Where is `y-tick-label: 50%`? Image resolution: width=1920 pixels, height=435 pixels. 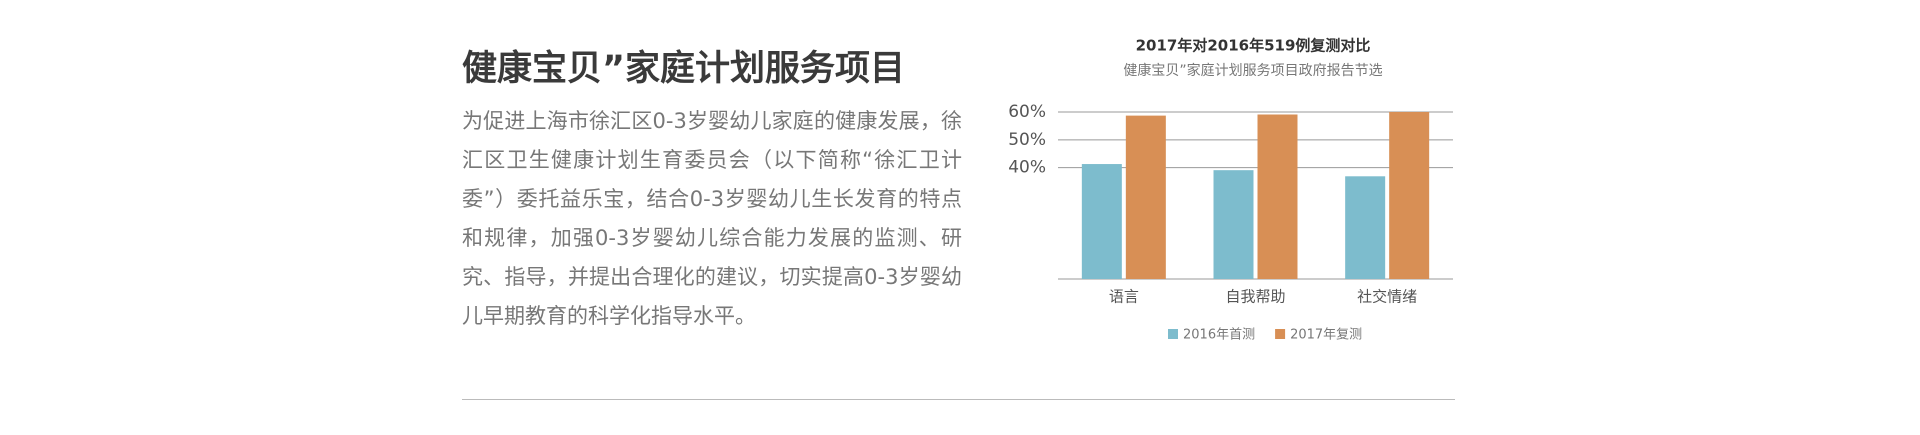
y-tick-label: 50% is located at coordinates (1027, 140).